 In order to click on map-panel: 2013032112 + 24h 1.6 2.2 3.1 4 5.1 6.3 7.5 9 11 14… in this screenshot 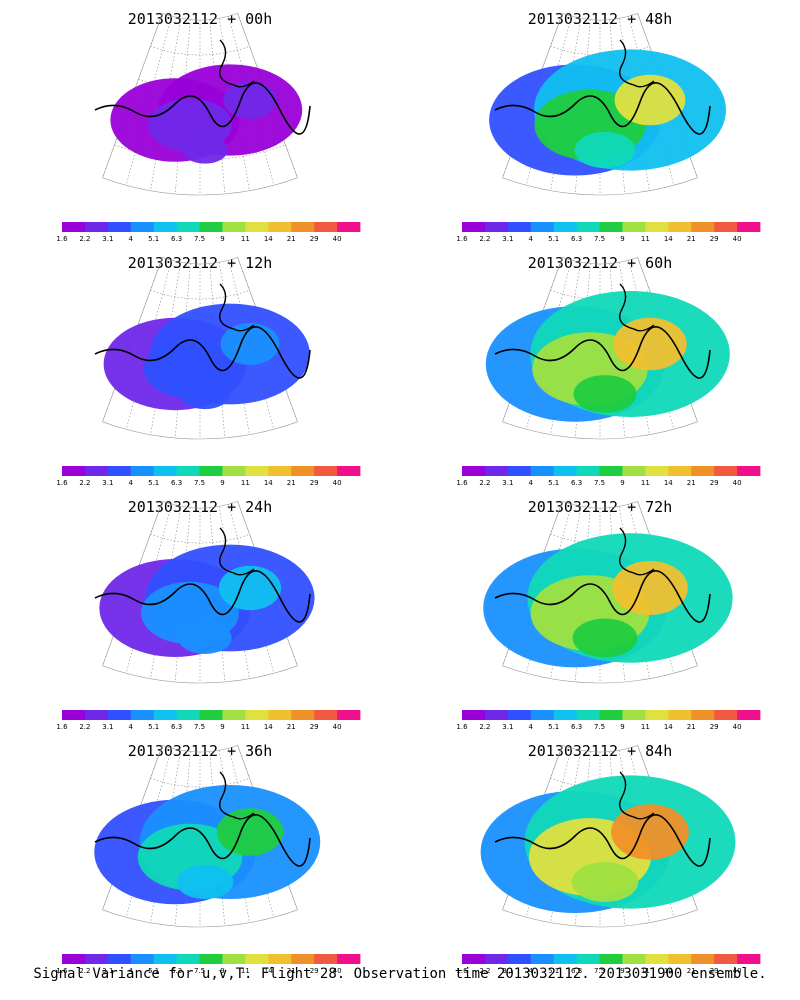, I will do `click(208, 614)`.